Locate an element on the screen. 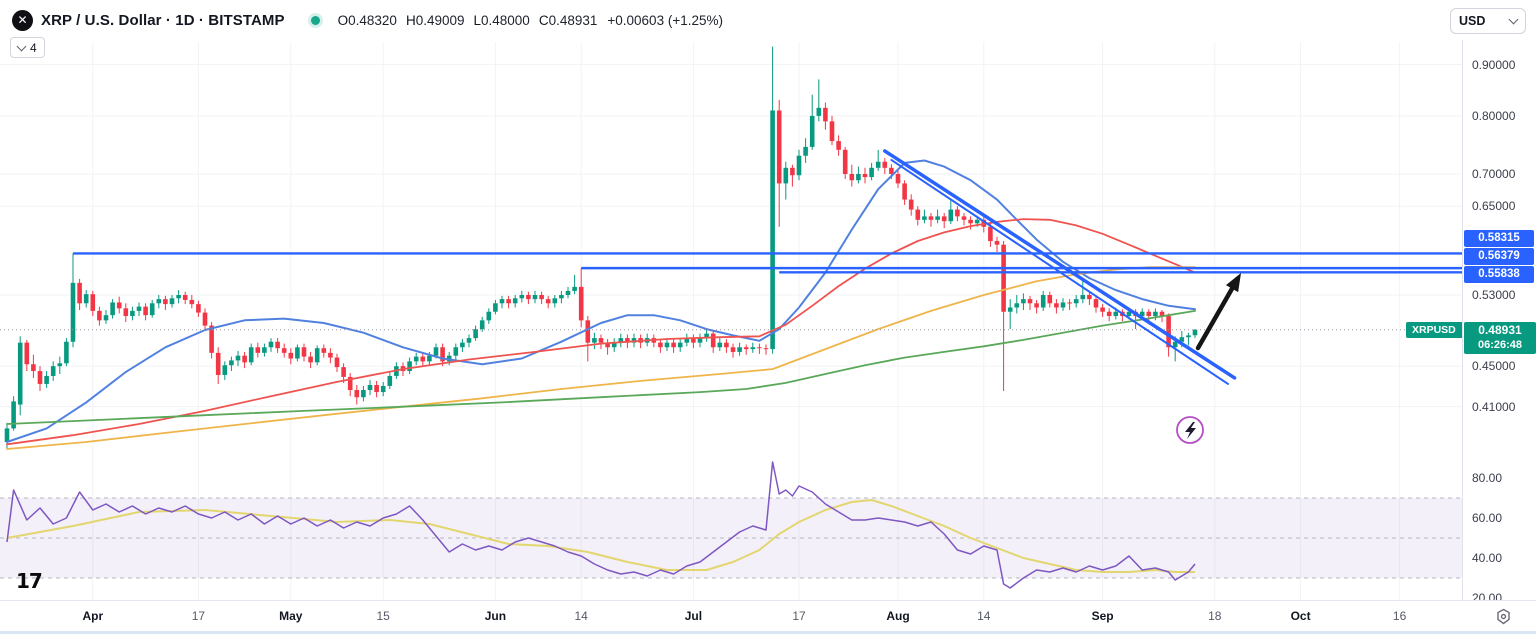 Image resolution: width=1536 pixels, height=634 pixels. ohlc-values: O0.48320 H0.49009 L0.48000 C0.48931 is located at coordinates (472, 20).